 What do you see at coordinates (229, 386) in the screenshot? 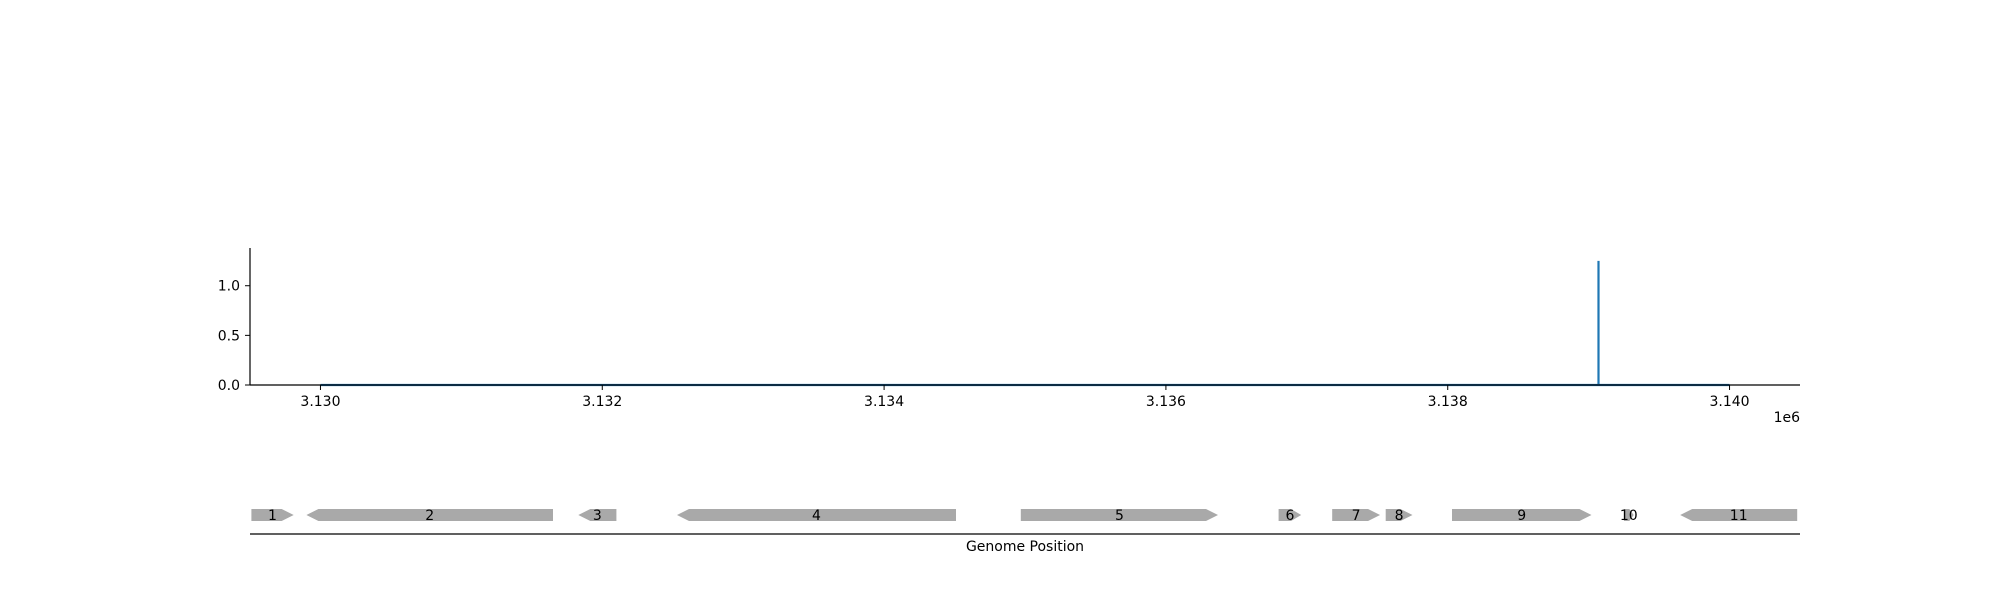
I see `y-tick-label: 0.0` at bounding box center [229, 386].